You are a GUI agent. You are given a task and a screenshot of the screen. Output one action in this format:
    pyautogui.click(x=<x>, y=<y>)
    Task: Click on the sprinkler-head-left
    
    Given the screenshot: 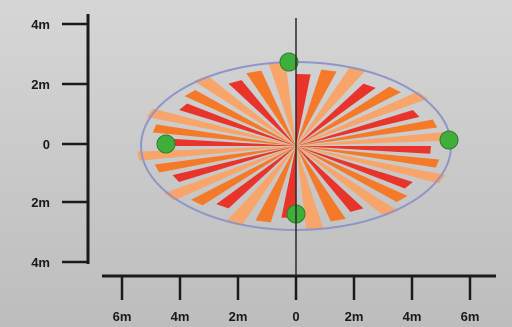 What is the action you would take?
    pyautogui.click(x=166, y=144)
    